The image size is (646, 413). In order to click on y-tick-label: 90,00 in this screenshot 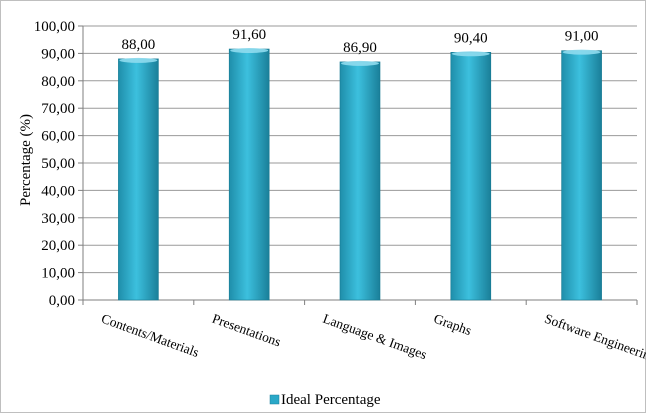, I will do `click(58, 54)`.